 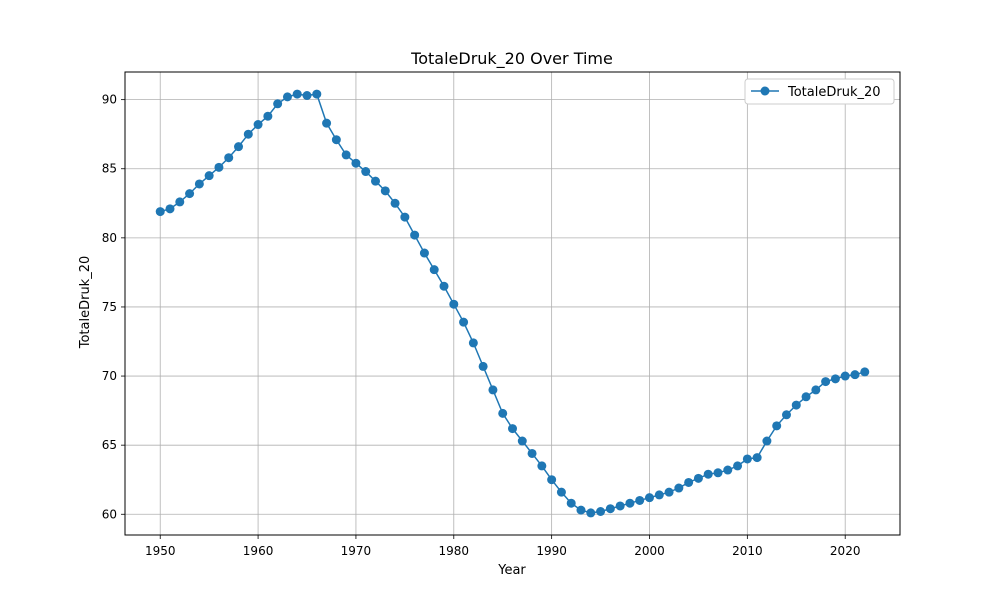 What do you see at coordinates (649, 551) in the screenshot?
I see `x-tick-label: 2000` at bounding box center [649, 551].